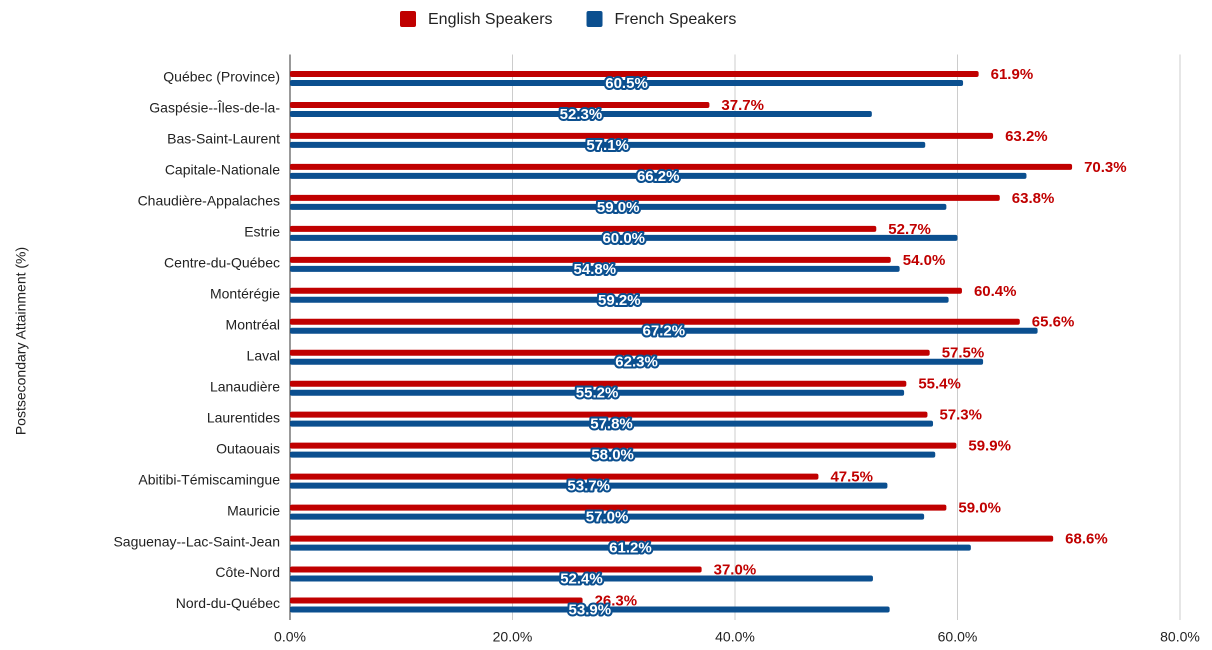  Describe the element at coordinates (616, 600) in the screenshot. I see `data-label: 26.3%` at that location.